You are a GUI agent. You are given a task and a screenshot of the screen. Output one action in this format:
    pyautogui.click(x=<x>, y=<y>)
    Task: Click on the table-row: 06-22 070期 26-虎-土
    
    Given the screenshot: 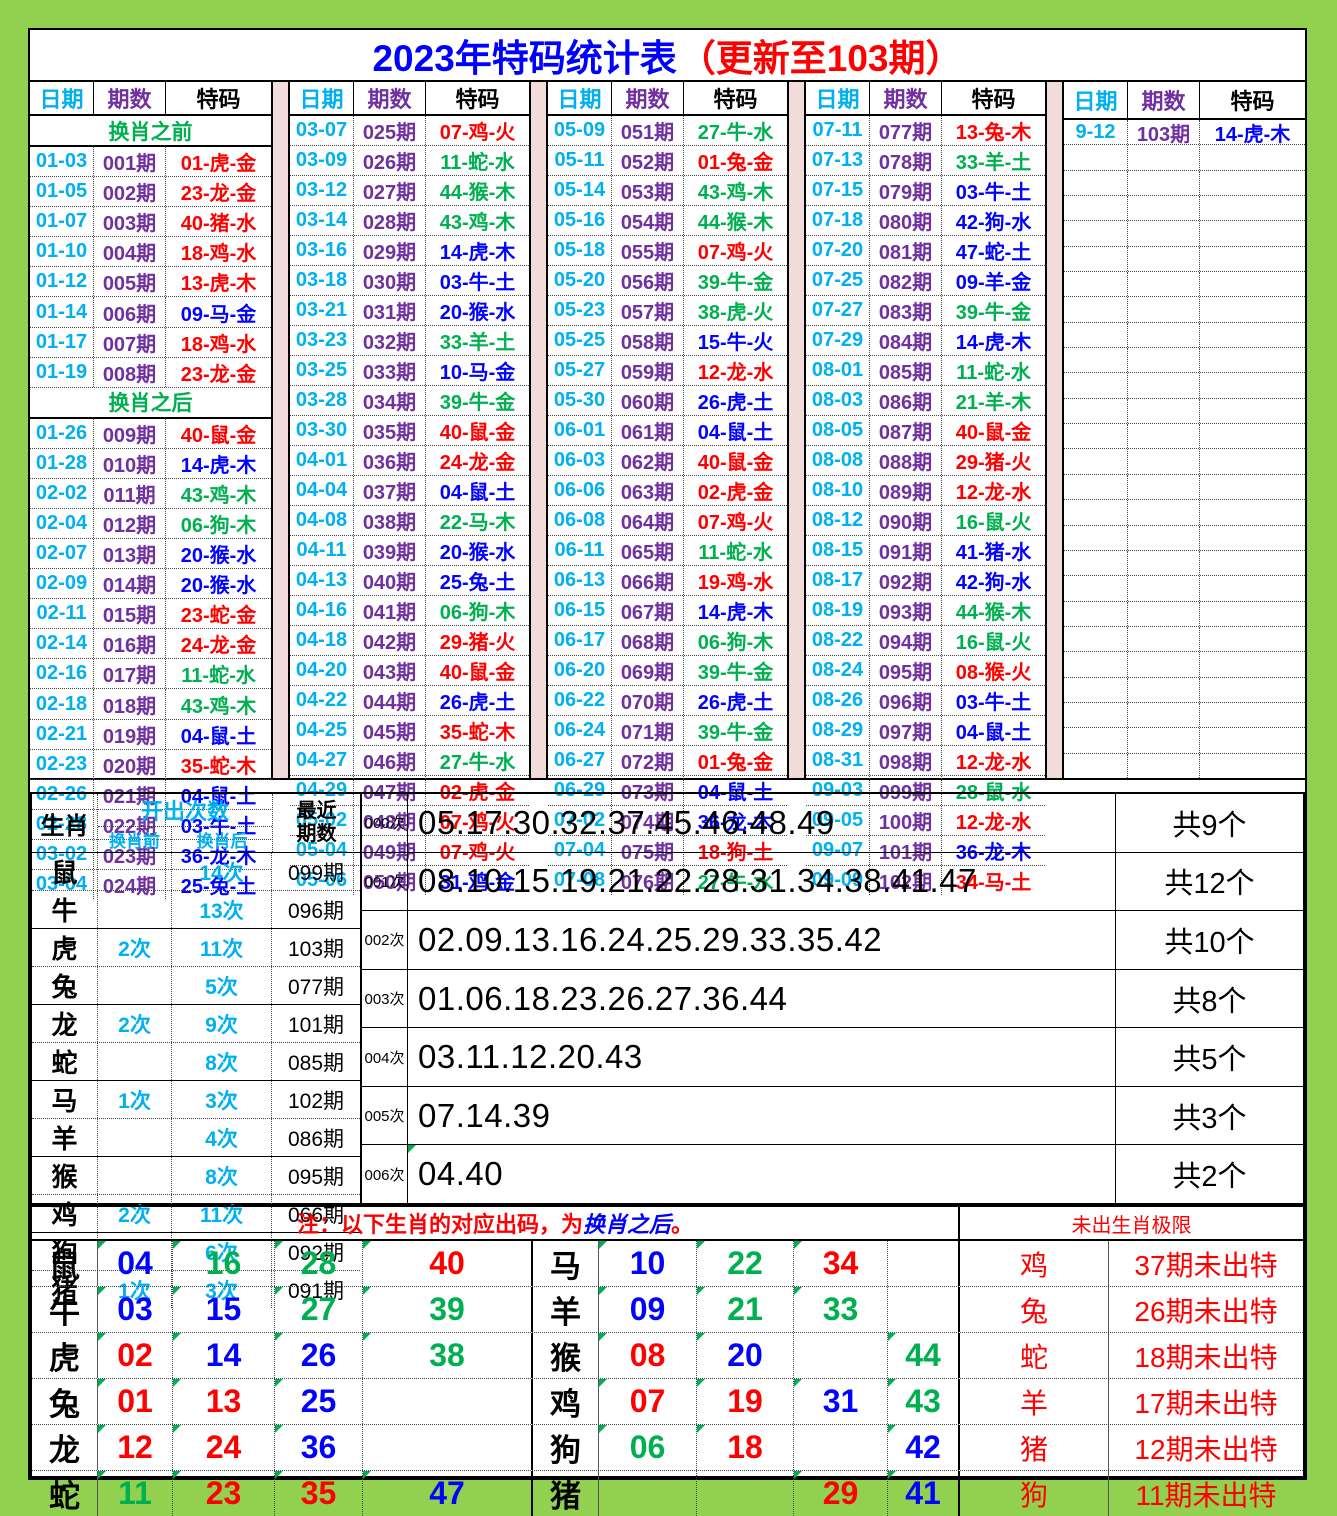 What is the action you would take?
    pyautogui.click(x=667, y=701)
    